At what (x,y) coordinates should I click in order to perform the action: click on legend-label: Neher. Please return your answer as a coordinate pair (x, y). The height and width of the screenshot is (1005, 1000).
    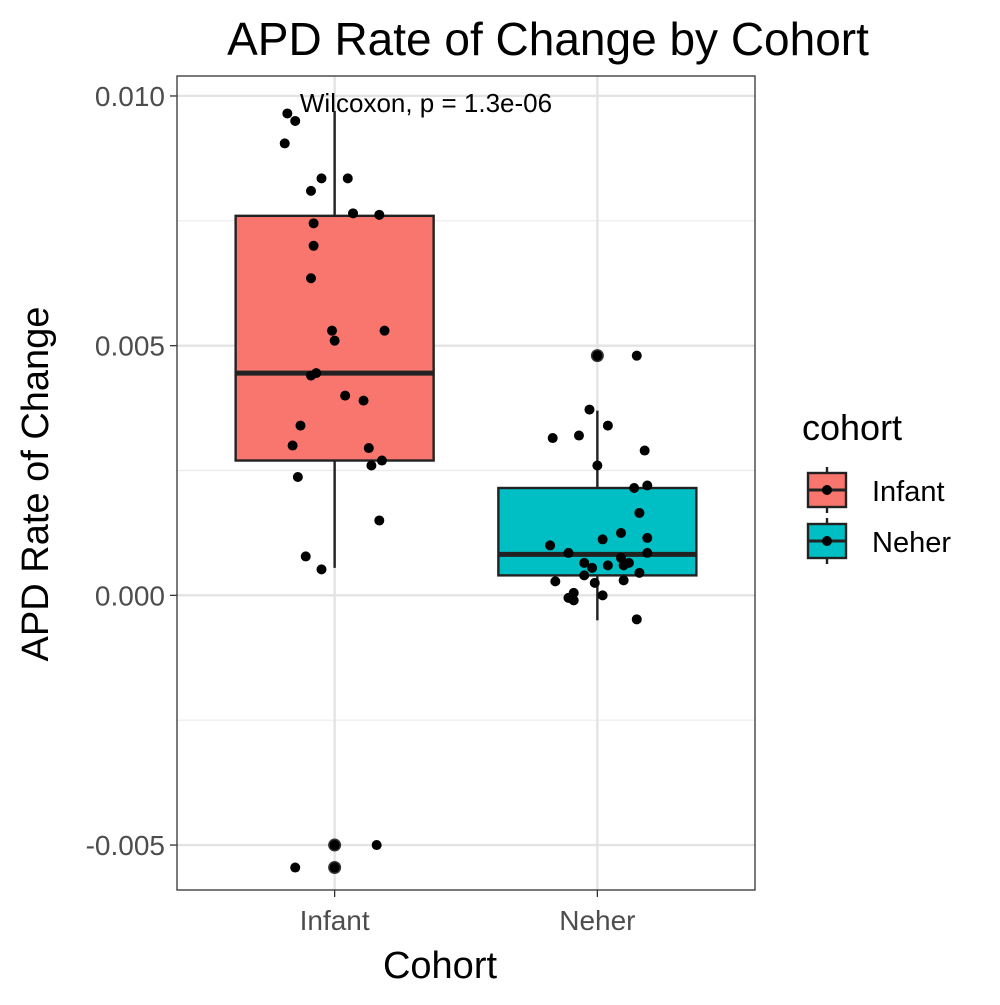
    Looking at the image, I should click on (911, 543).